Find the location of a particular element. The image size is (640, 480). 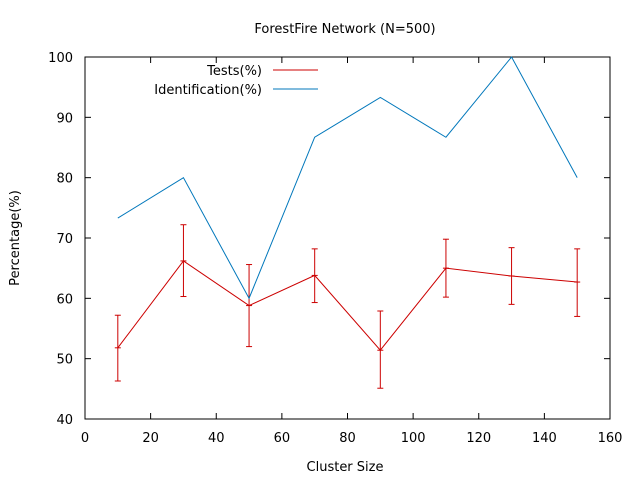

chart-title: ForestFire Network (N=500) is located at coordinates (344, 29).